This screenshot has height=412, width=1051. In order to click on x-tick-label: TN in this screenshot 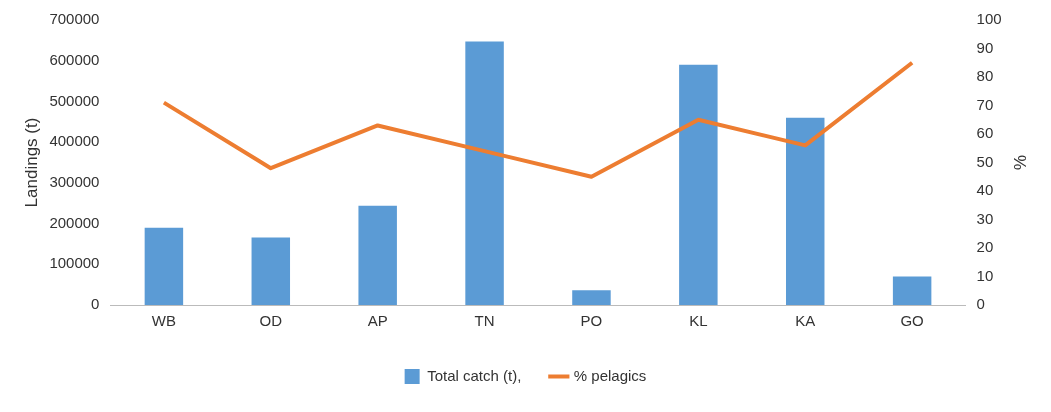, I will do `click(484, 321)`.